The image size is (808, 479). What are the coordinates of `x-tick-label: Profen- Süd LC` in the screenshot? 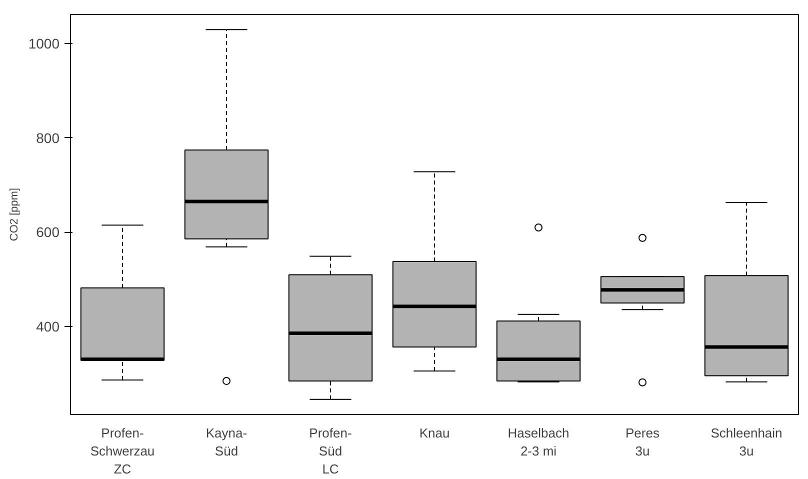 It's located at (330, 451).